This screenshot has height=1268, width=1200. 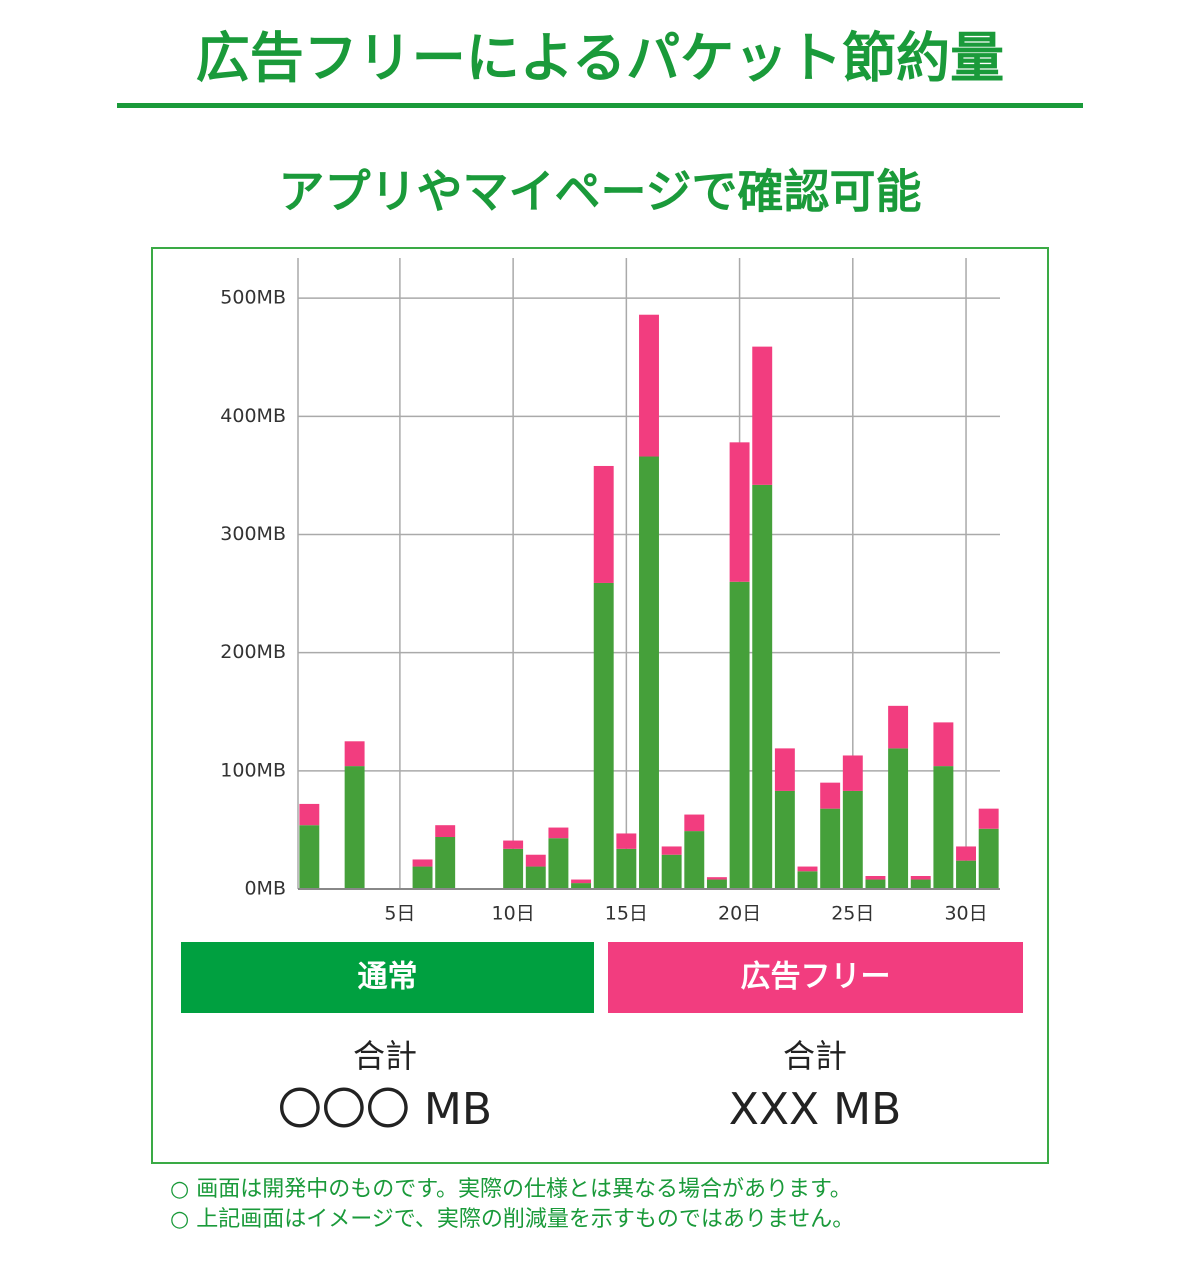 I want to click on x-tick-label: 25日, so click(x=852, y=914).